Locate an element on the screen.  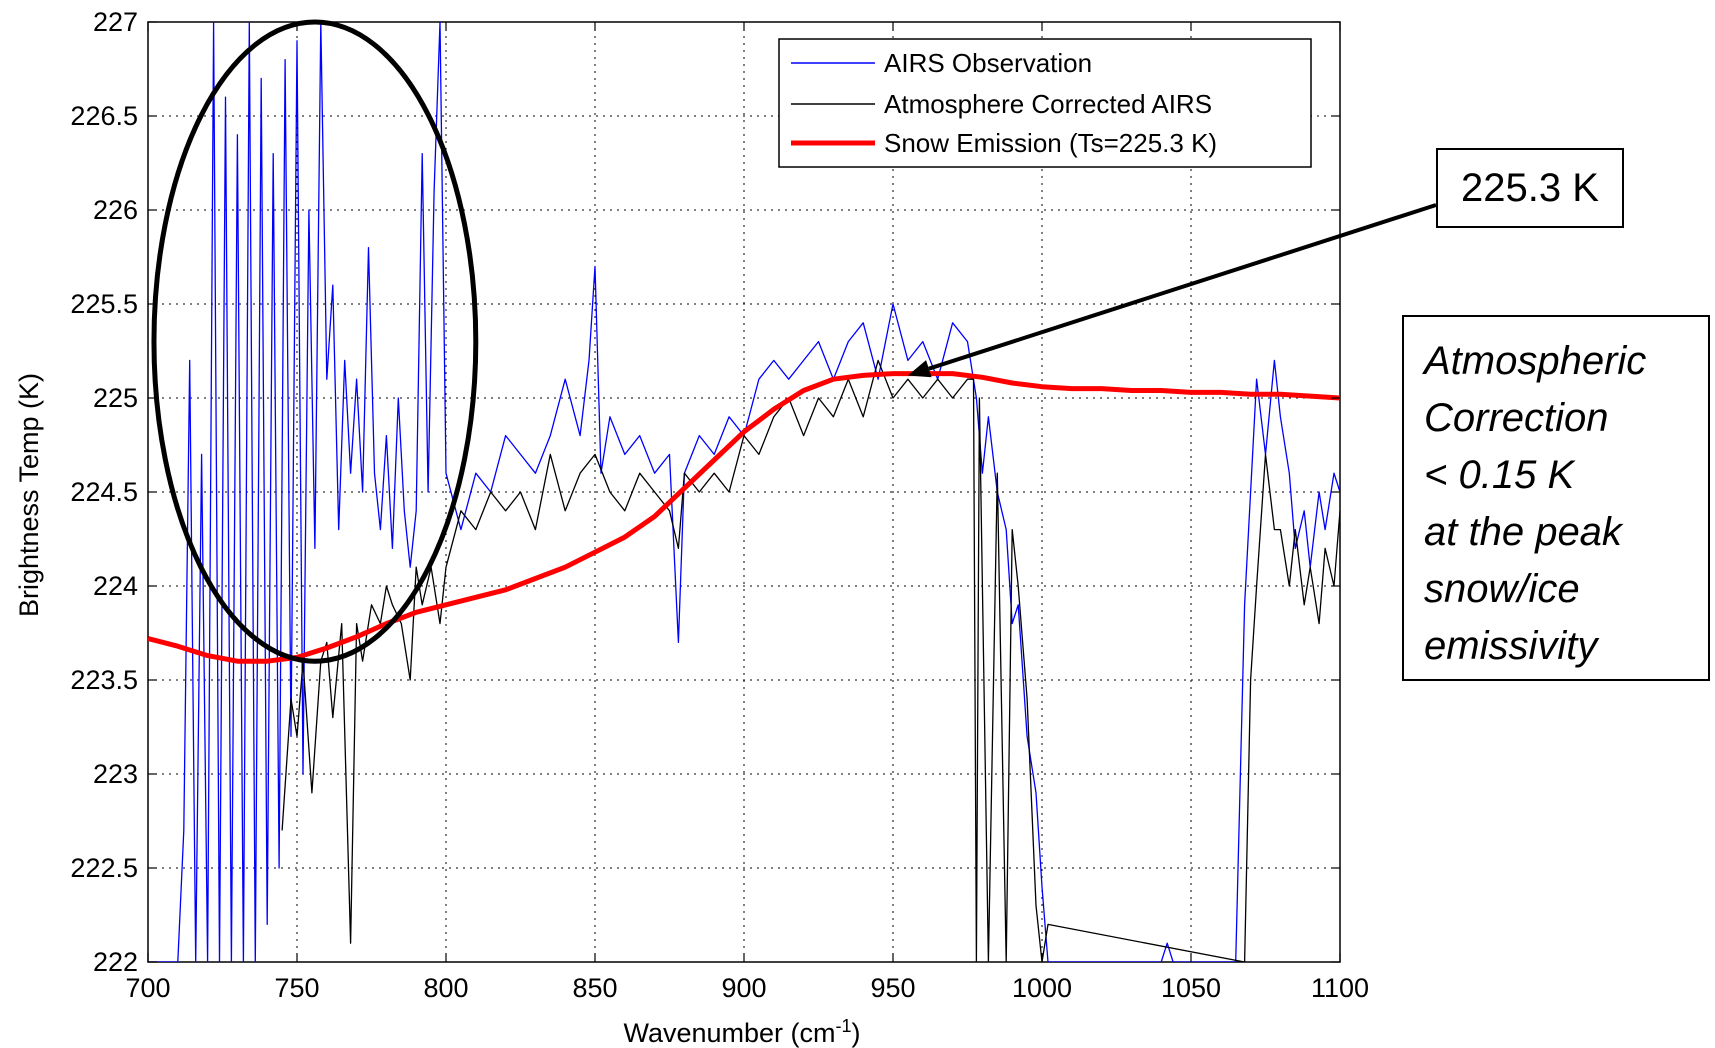
x-tick-label-800: 800 is located at coordinates (445, 988).